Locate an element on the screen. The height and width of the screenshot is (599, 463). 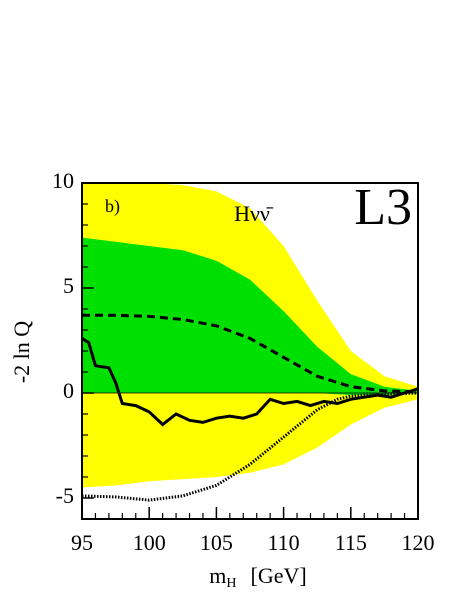
y-axis-label: -2 ln Q is located at coordinates (21, 352).